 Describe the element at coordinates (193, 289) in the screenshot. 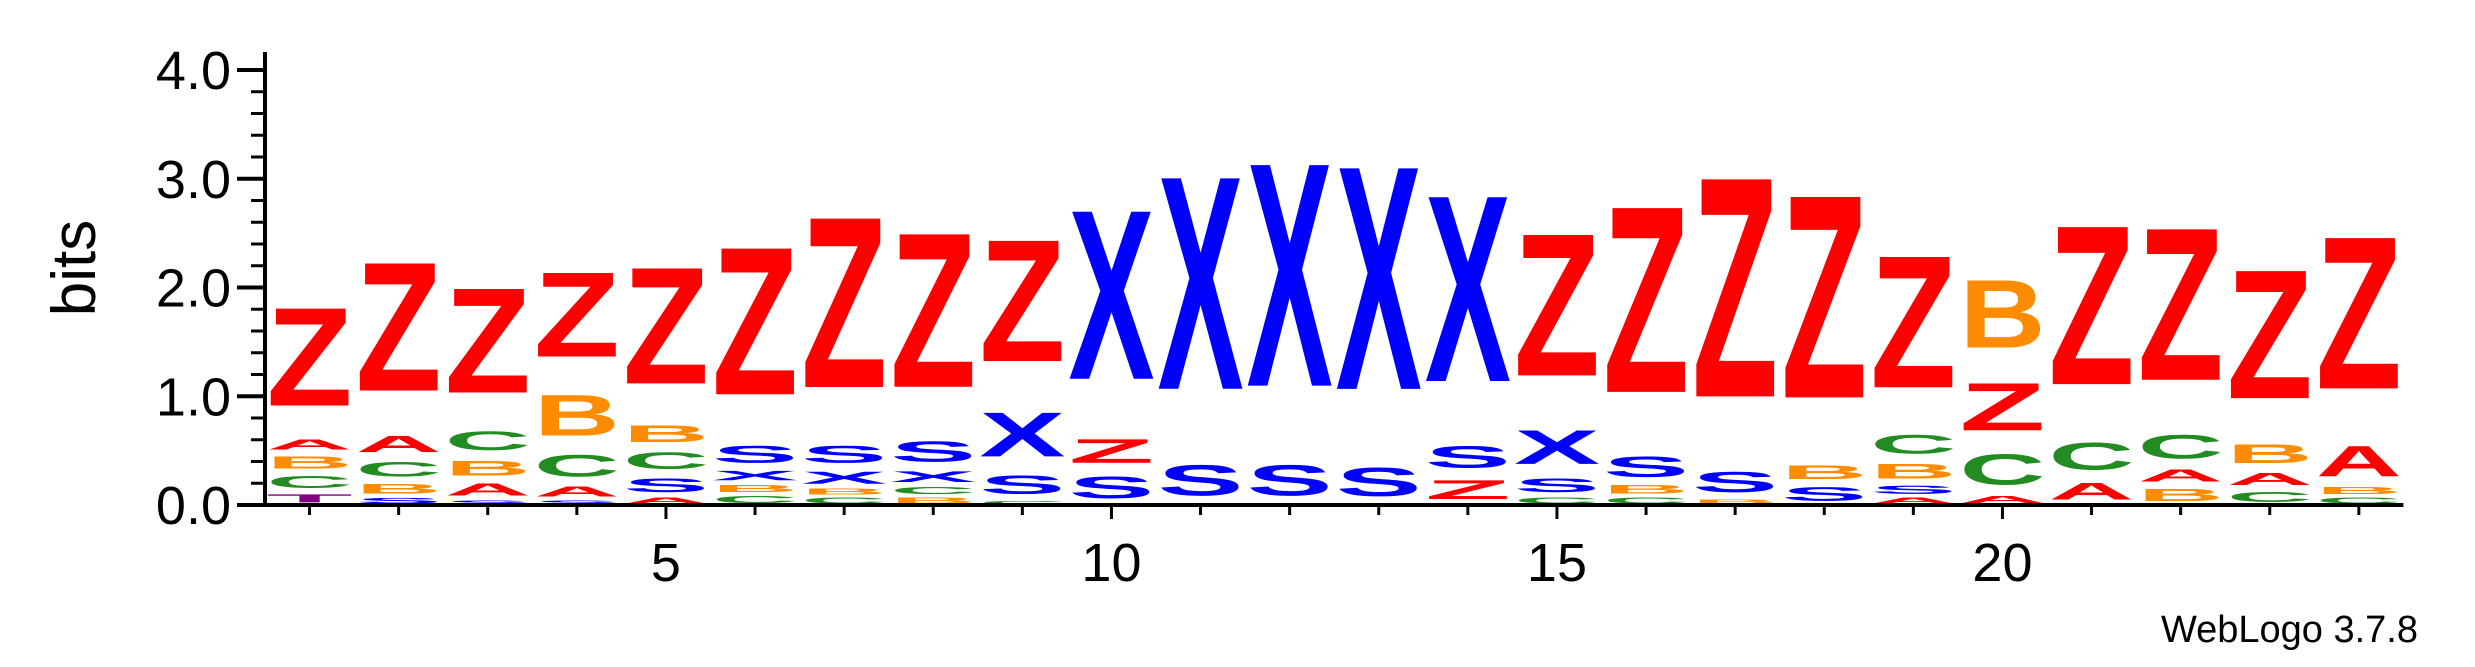

I see `y-tick-label: 2.0` at that location.